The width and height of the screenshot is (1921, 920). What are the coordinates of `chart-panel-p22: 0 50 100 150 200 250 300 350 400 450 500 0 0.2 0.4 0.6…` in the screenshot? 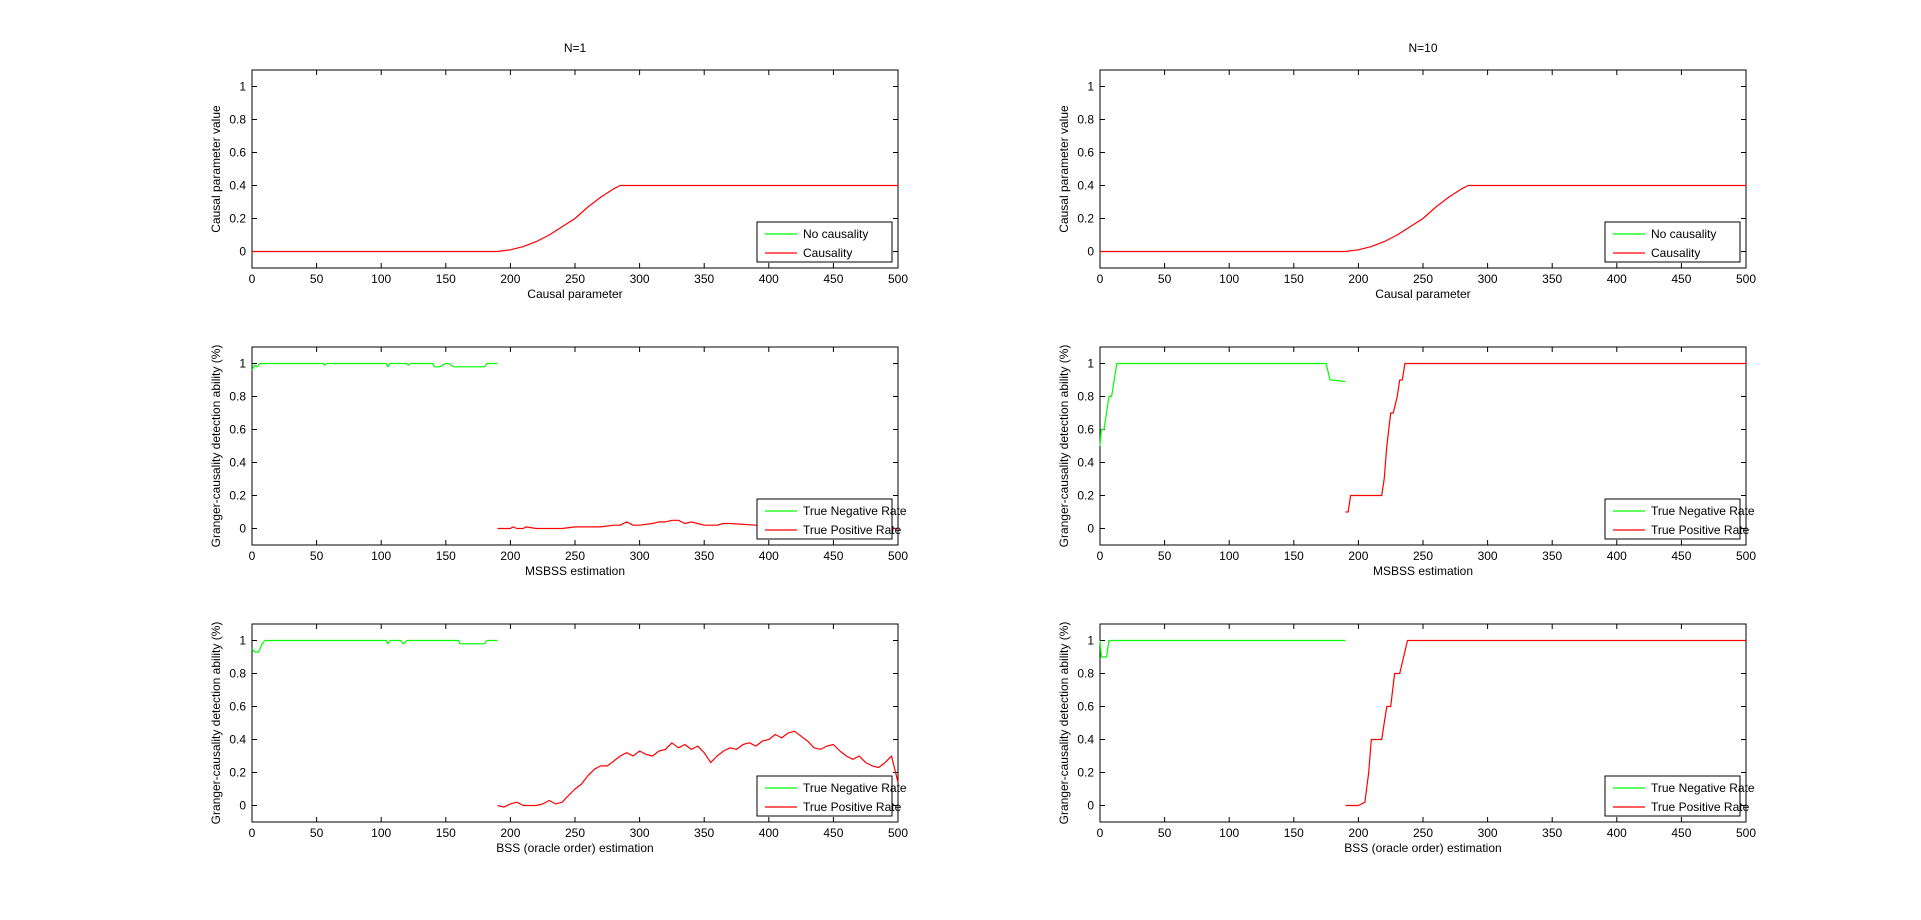 It's located at (1406, 461).